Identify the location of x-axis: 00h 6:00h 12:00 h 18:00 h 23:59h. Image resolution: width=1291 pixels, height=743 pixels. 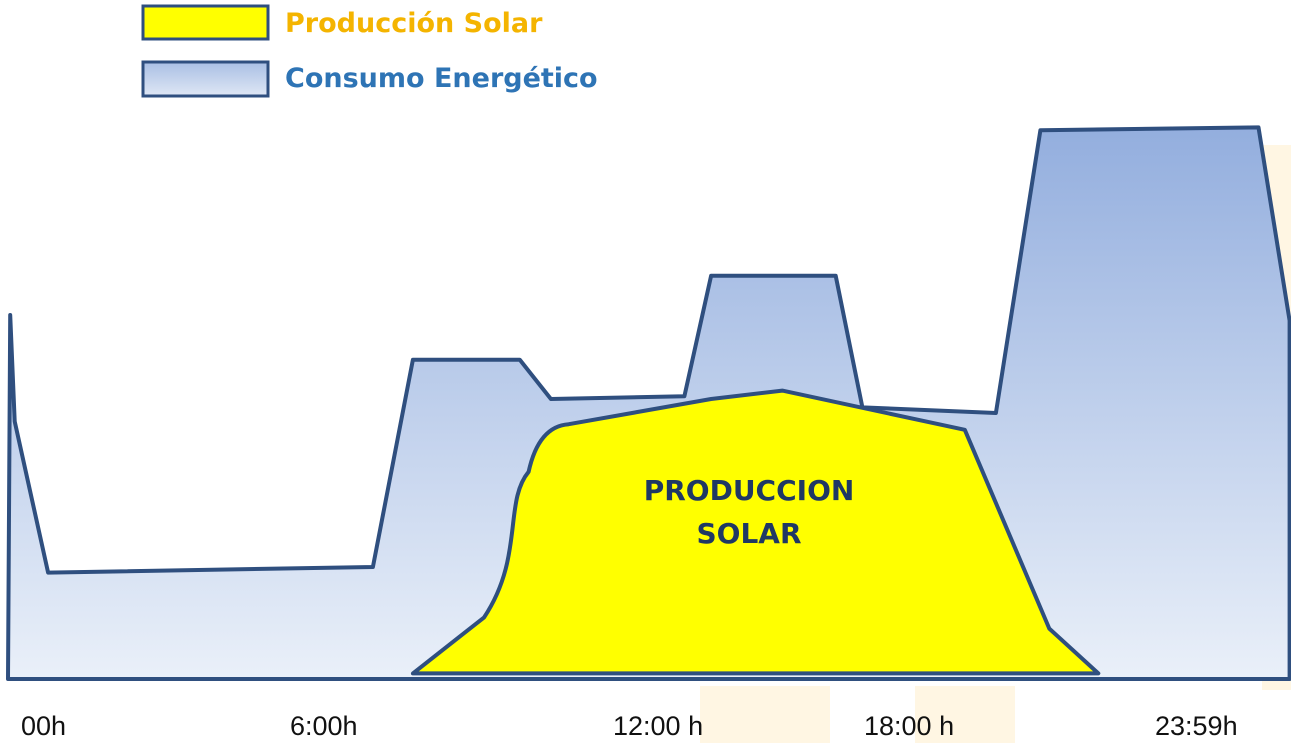
(629, 726).